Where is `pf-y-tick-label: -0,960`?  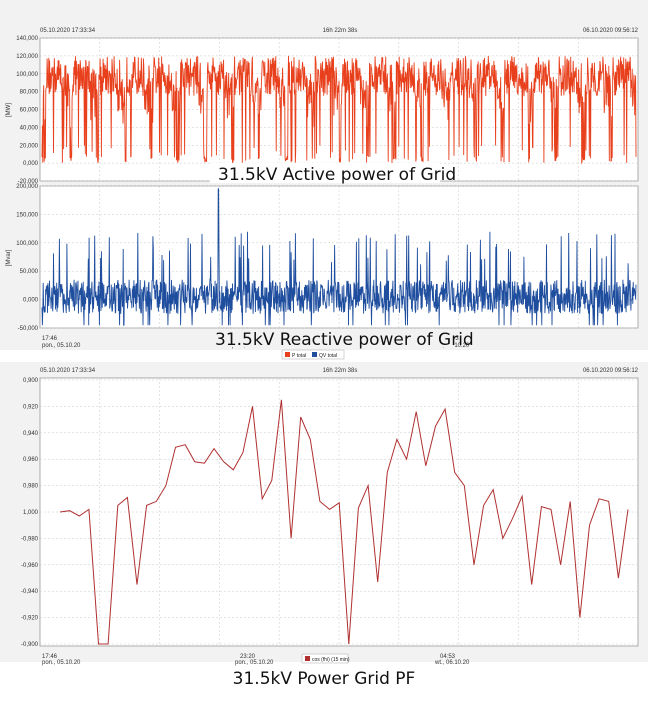 pf-y-tick-label: -0,960 is located at coordinates (30, 566).